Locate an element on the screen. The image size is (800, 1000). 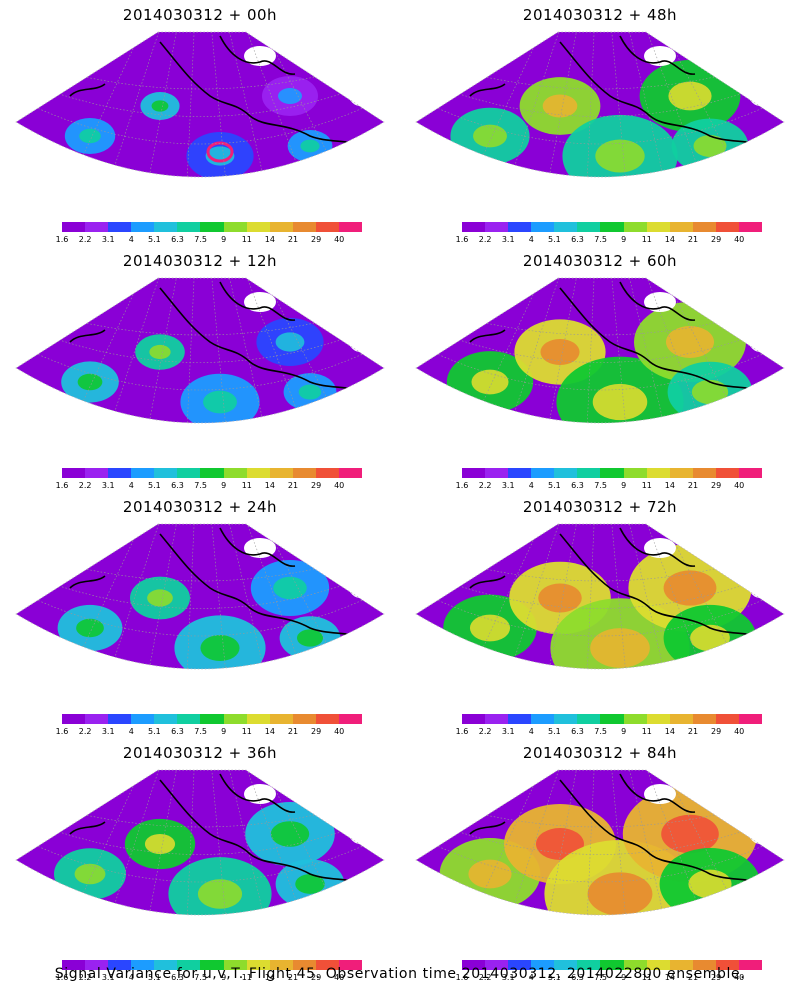
colorbar-tick-label: 40 is located at coordinates (739, 239).